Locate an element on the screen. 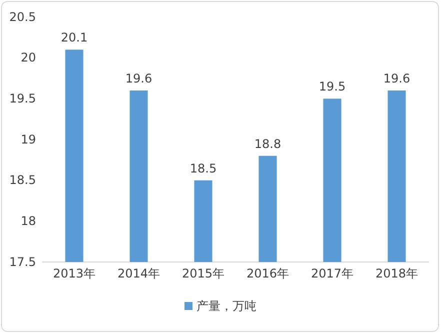 The image size is (441, 334). x-tick-label: 2014年 is located at coordinates (138, 273).